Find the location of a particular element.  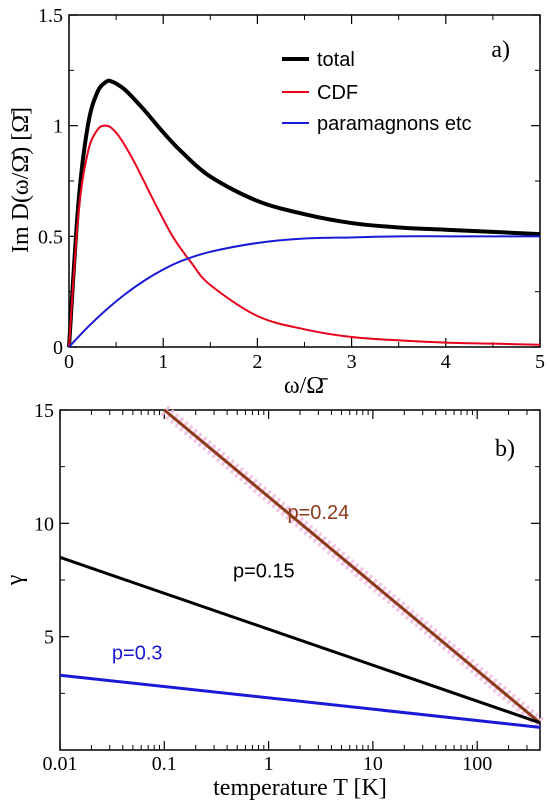

y-axis-label-b: γ is located at coordinates (15, 580).